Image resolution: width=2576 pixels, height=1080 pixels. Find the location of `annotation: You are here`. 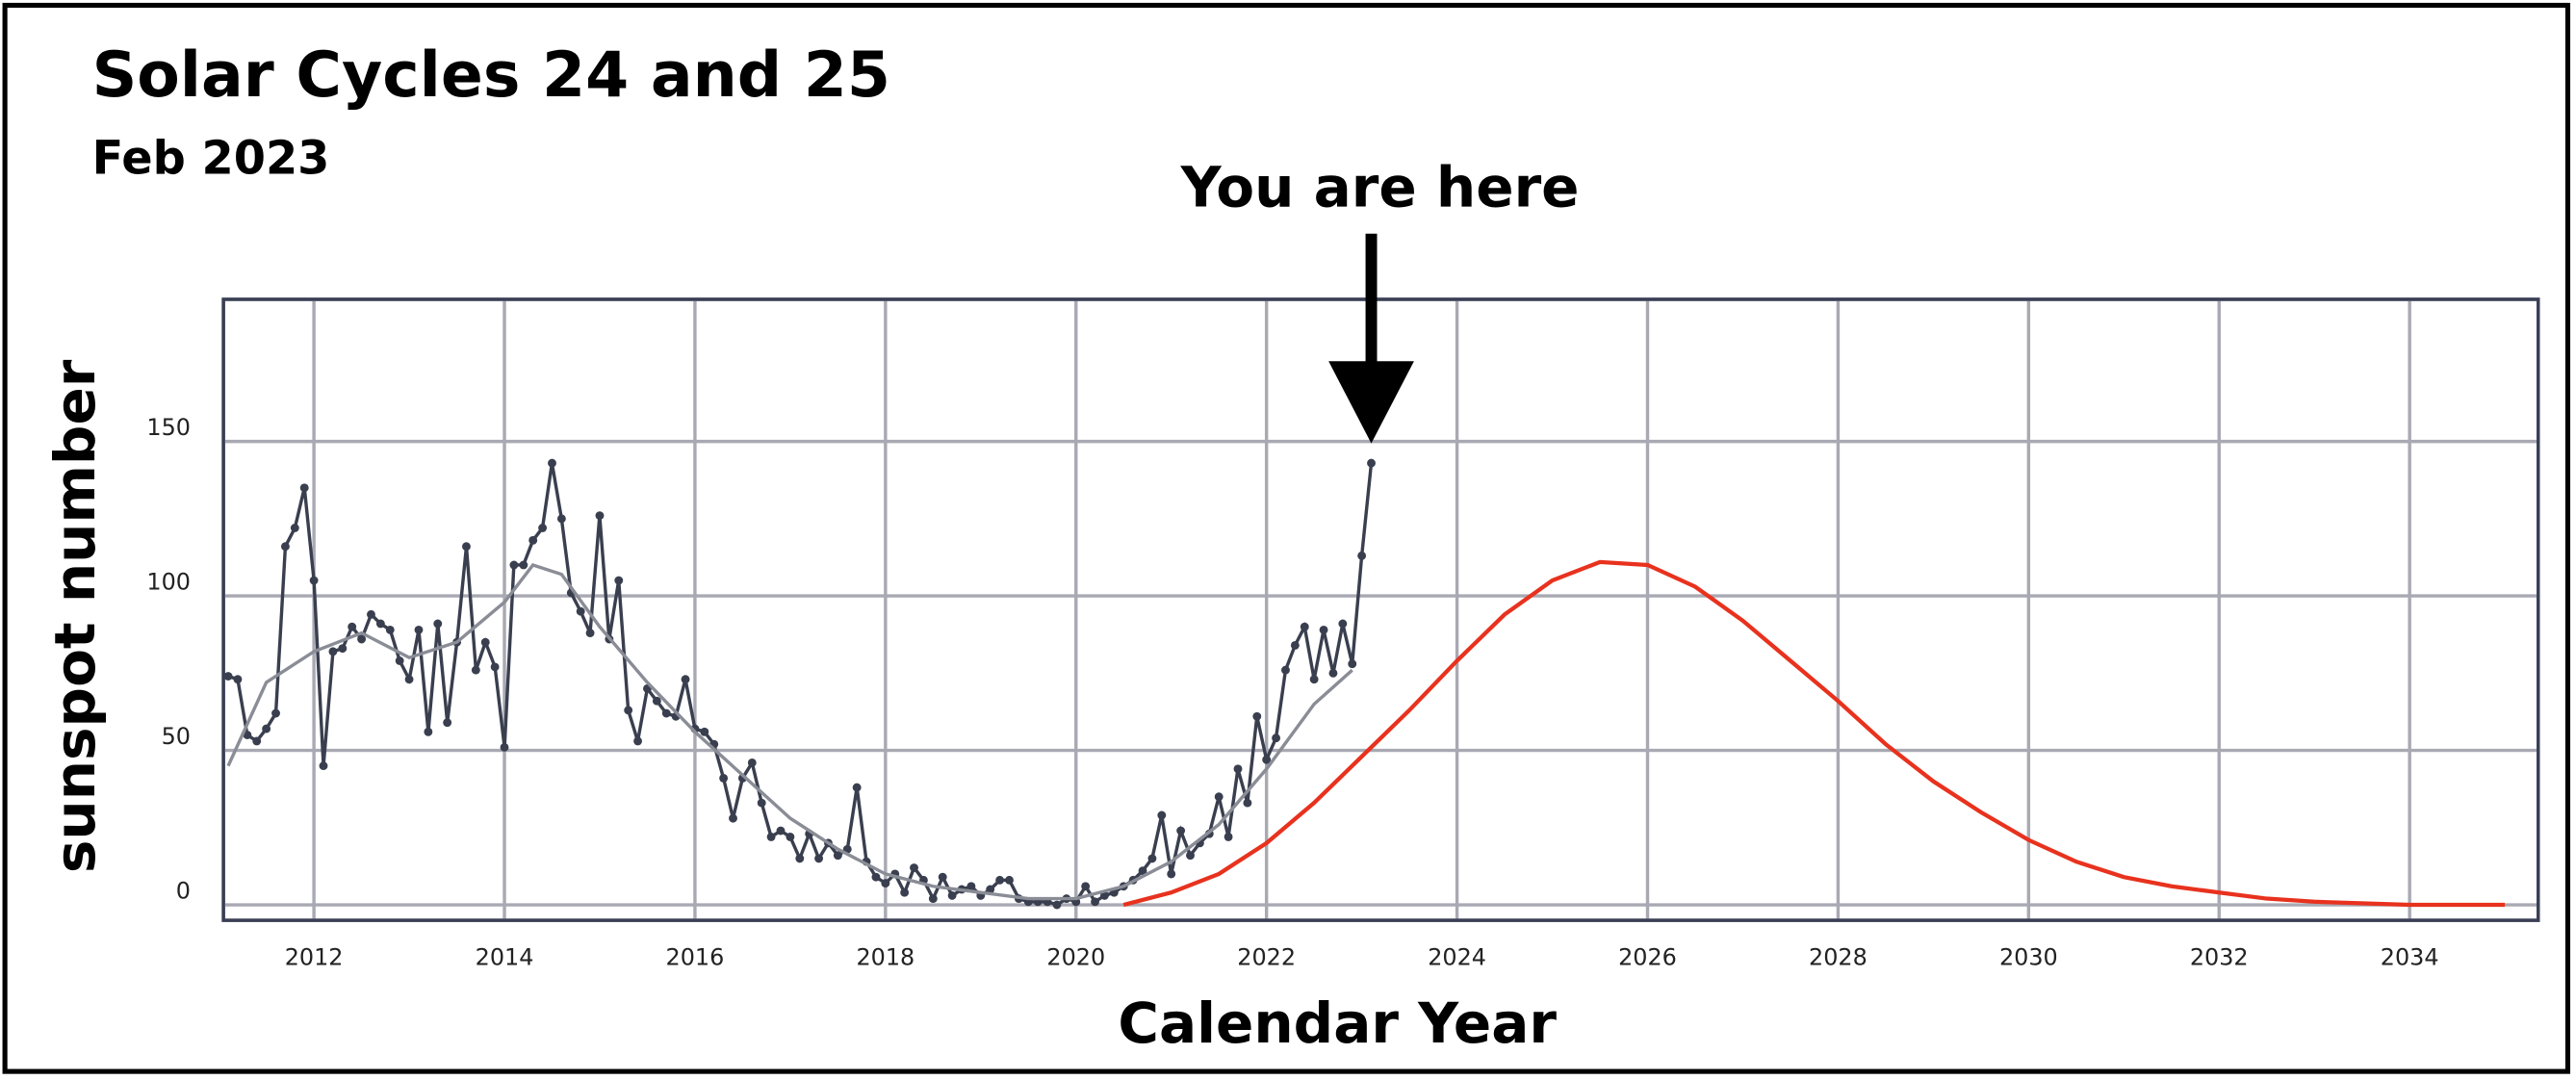

annotation: You are here is located at coordinates (1380, 186).